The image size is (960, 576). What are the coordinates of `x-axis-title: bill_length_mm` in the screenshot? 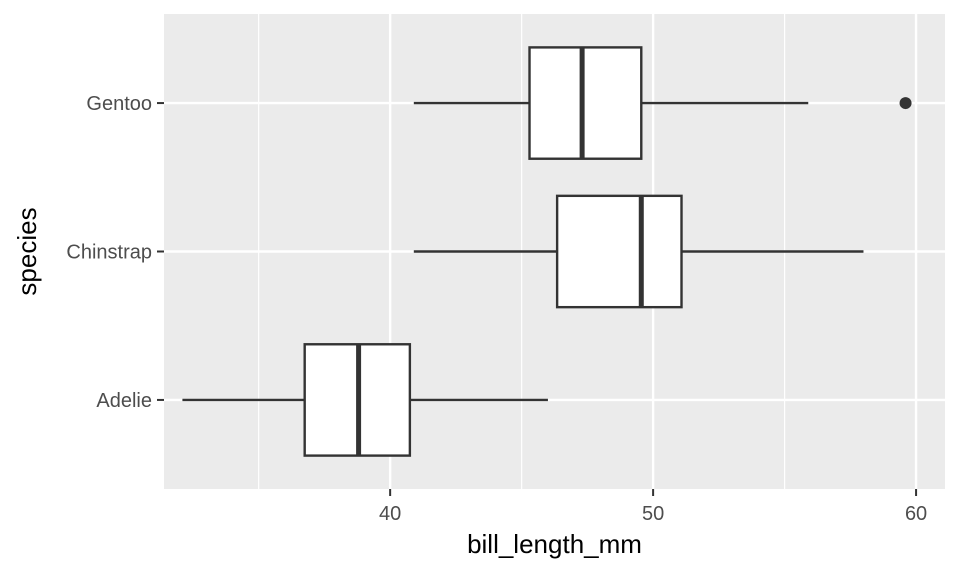 It's located at (554, 544).